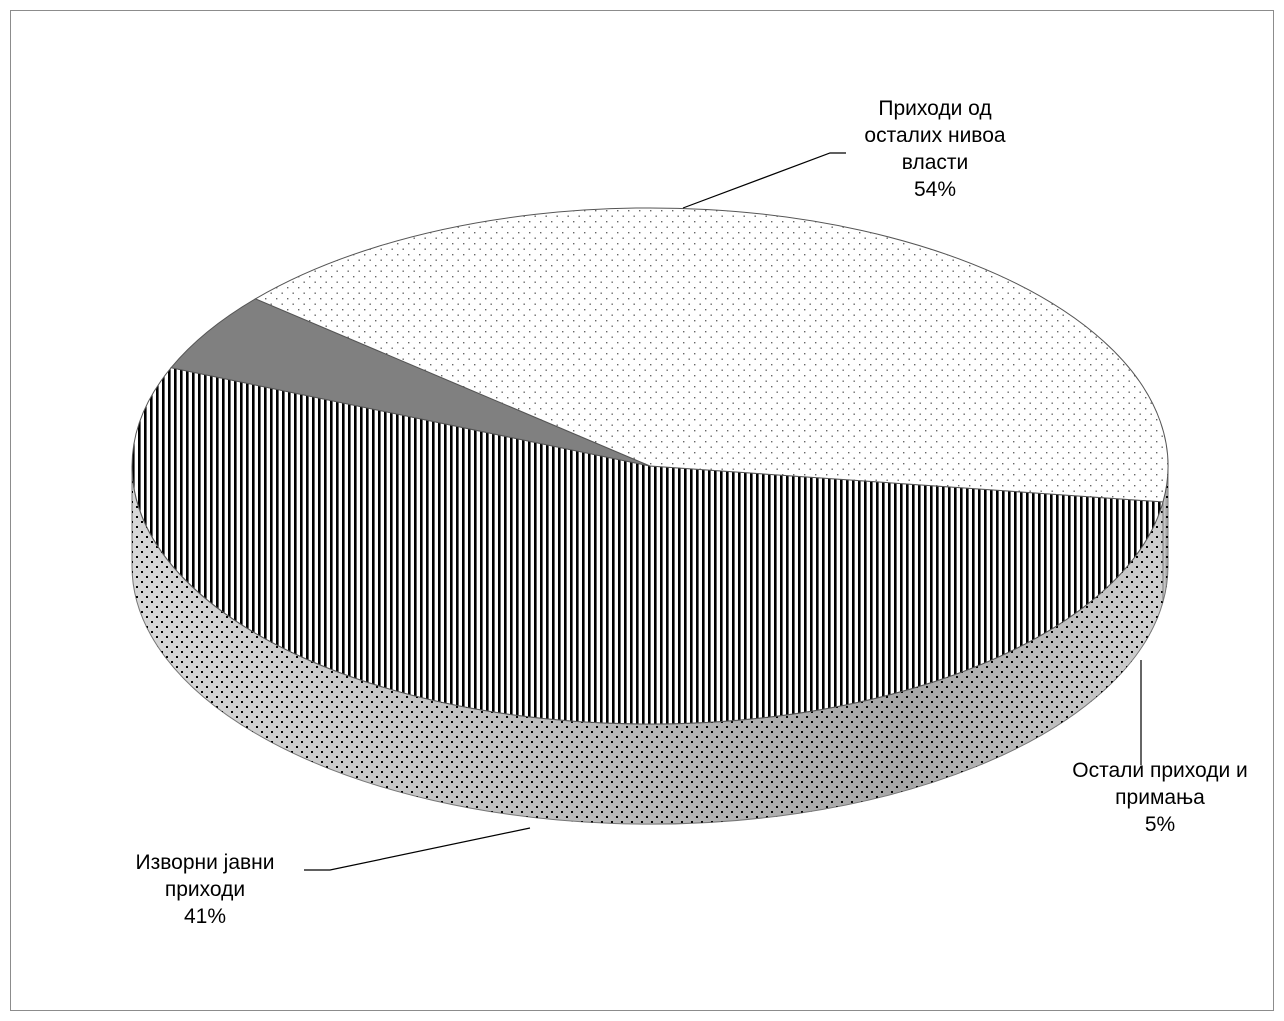 The height and width of the screenshot is (1021, 1284). What do you see at coordinates (935, 108) in the screenshot?
I see `label-other-levels-line1: Приходи од` at bounding box center [935, 108].